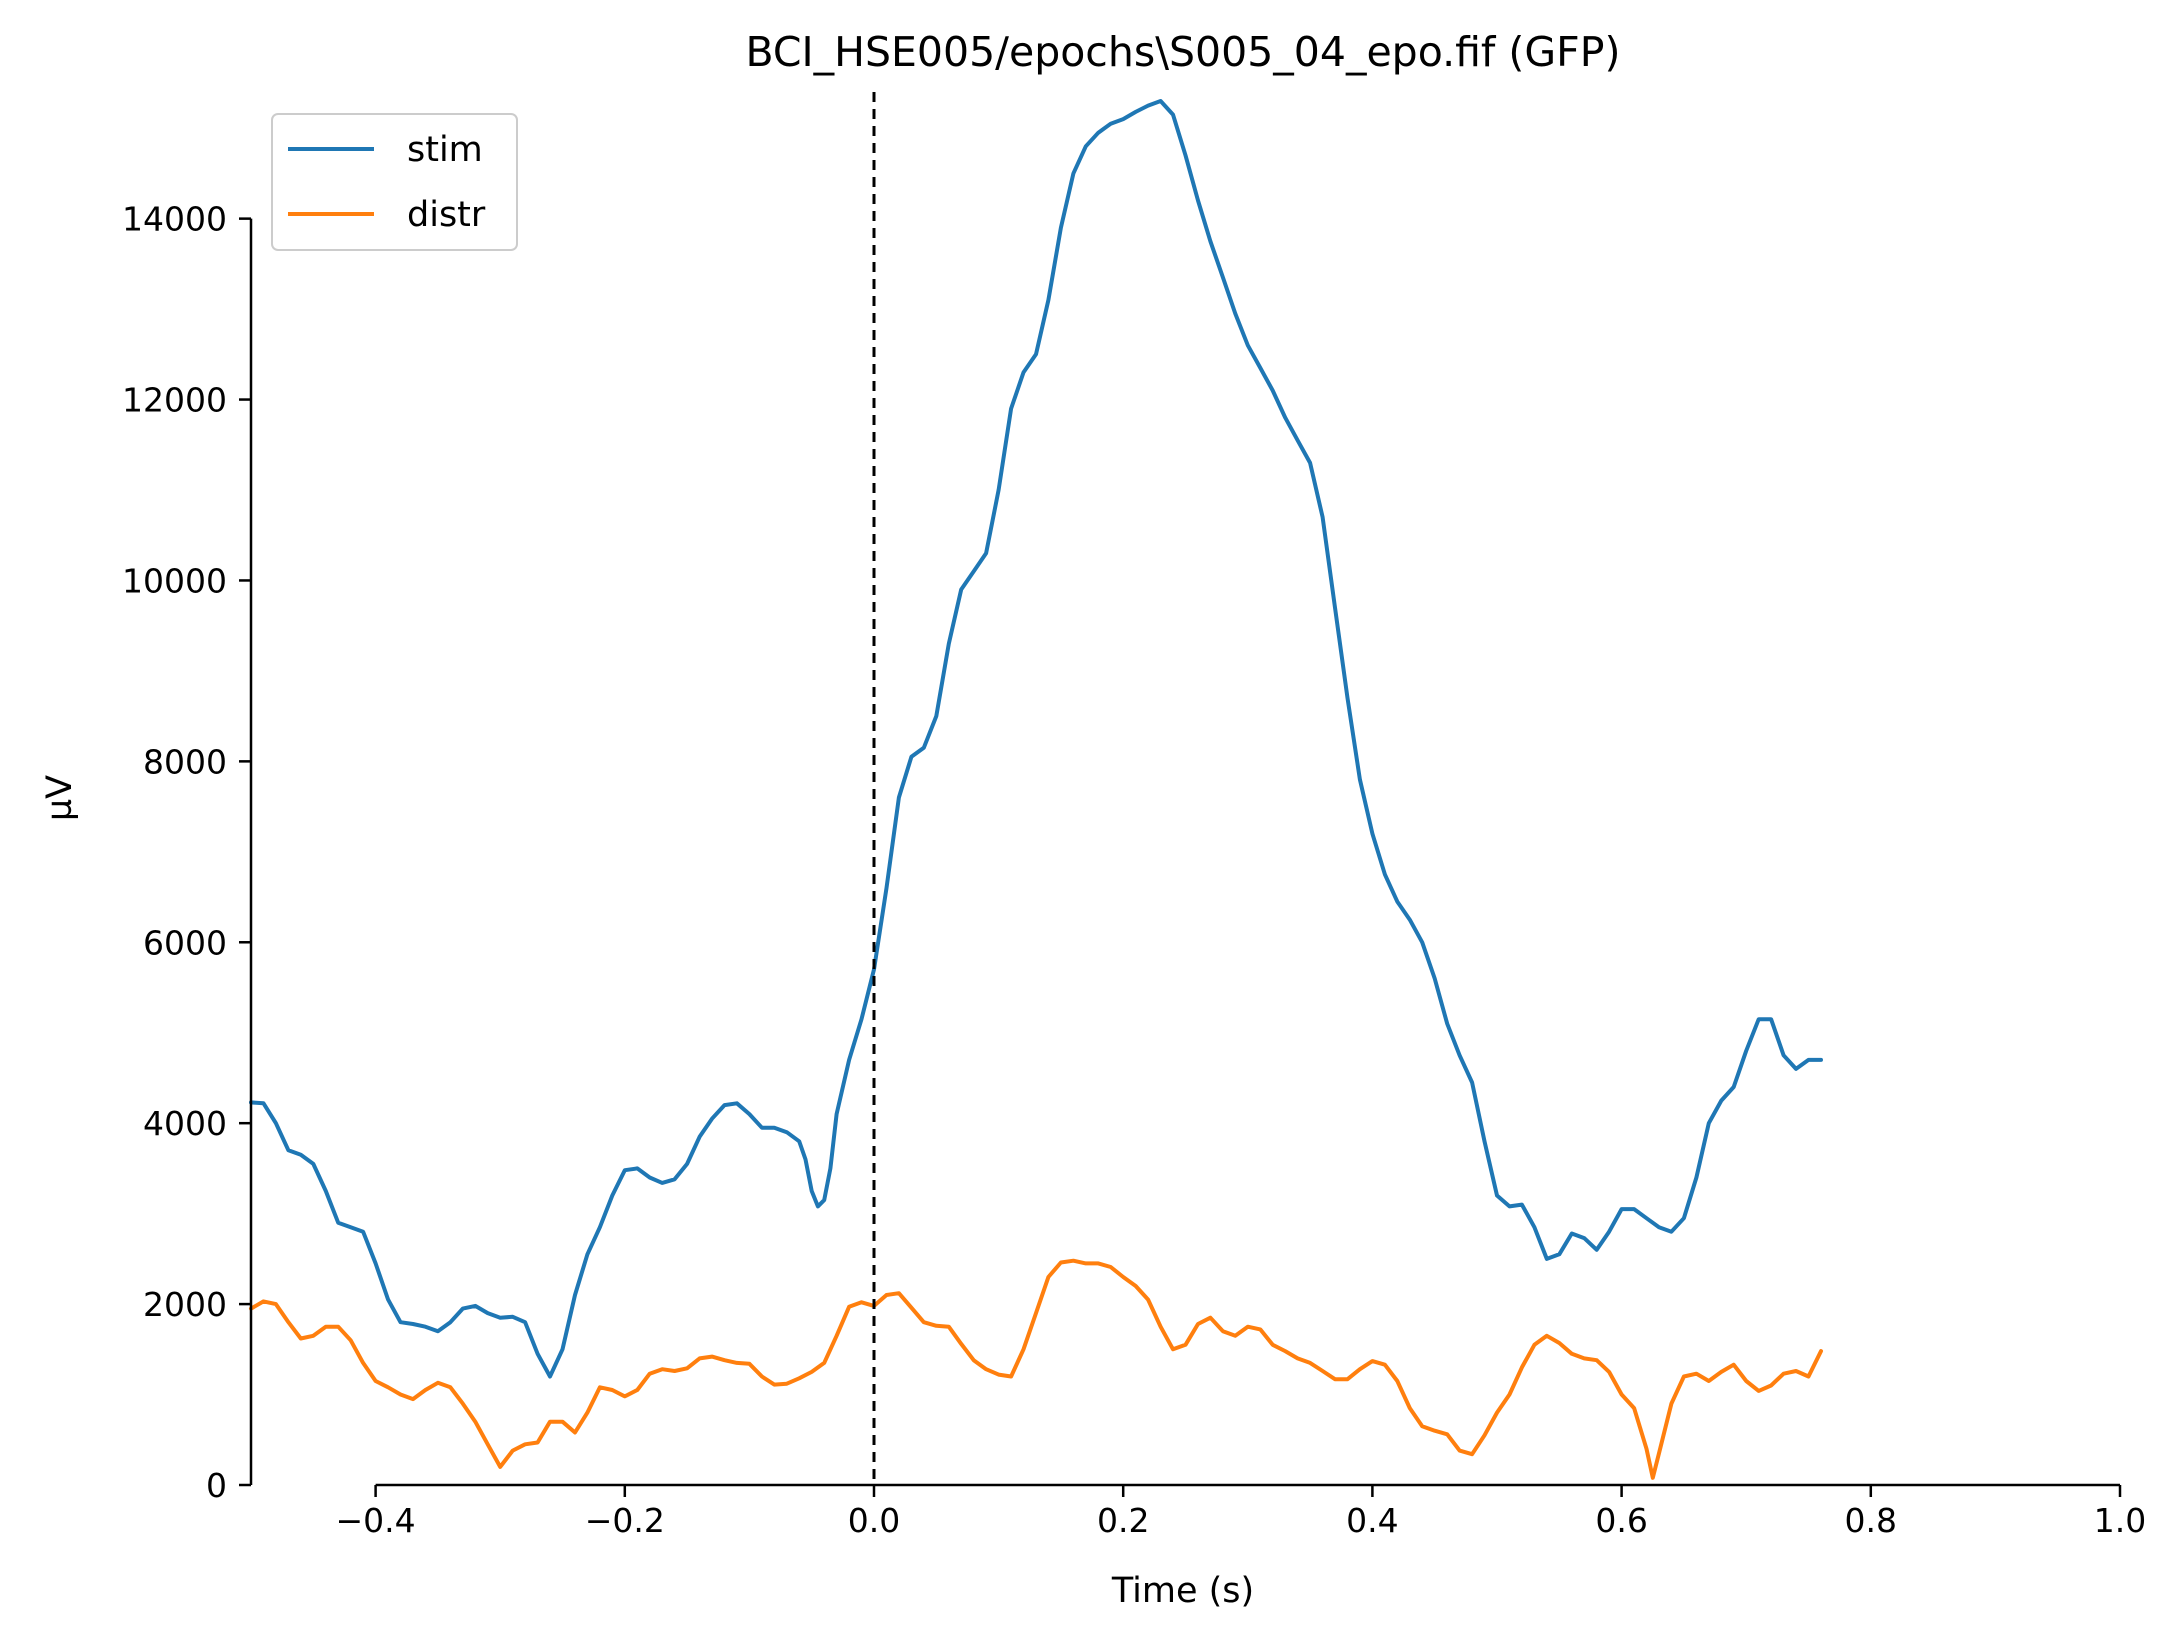  I want to click on series-line-distr, so click(1036, 1369).